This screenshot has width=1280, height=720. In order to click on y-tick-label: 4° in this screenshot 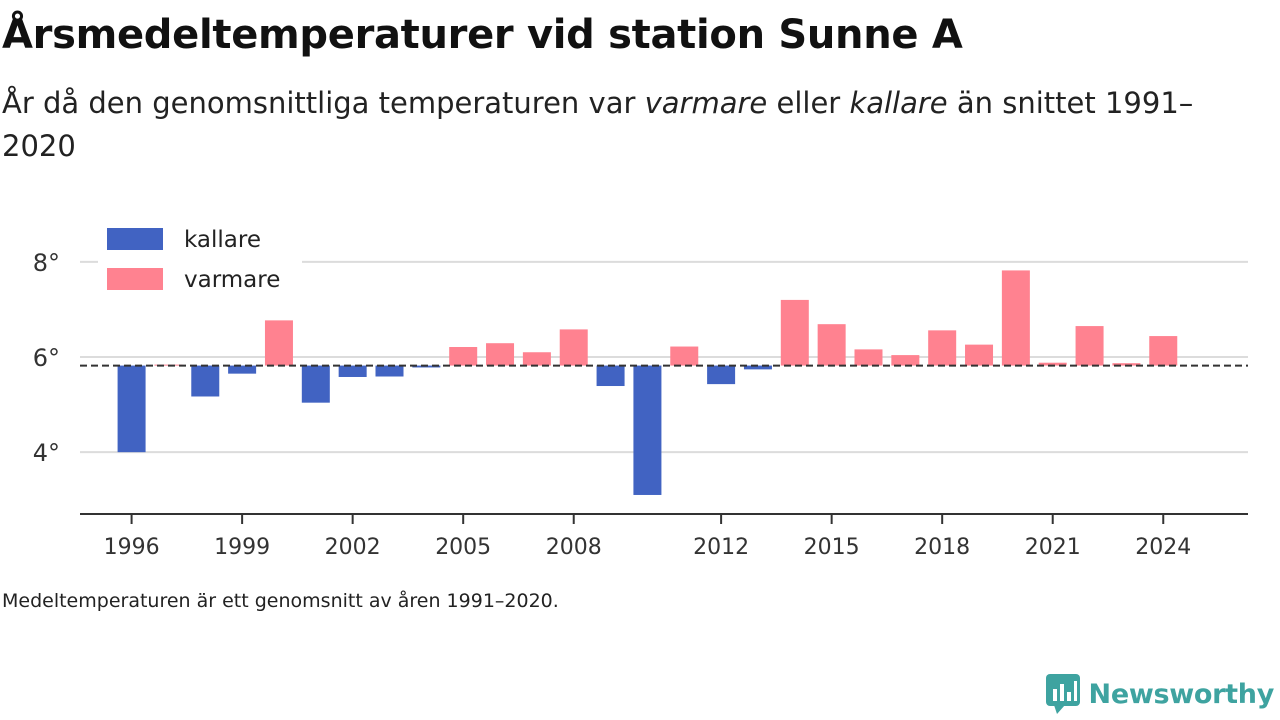, I will do `click(46, 453)`.